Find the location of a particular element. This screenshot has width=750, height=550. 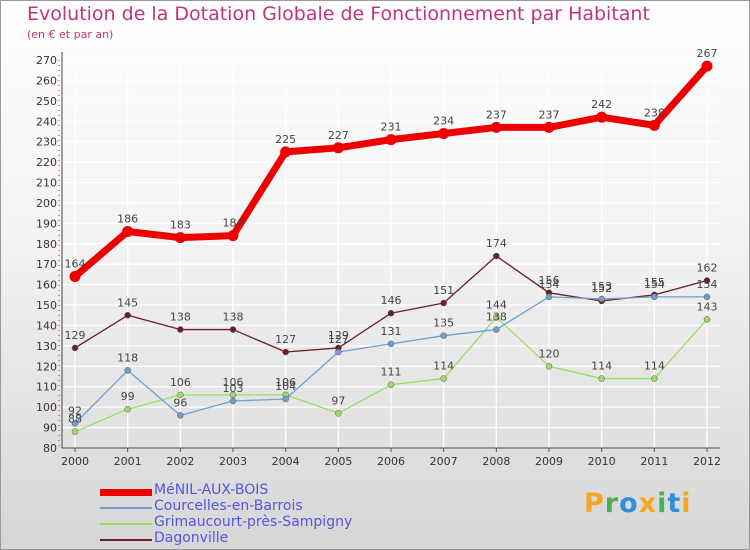

y-tick-label: 180 is located at coordinates (46, 244).